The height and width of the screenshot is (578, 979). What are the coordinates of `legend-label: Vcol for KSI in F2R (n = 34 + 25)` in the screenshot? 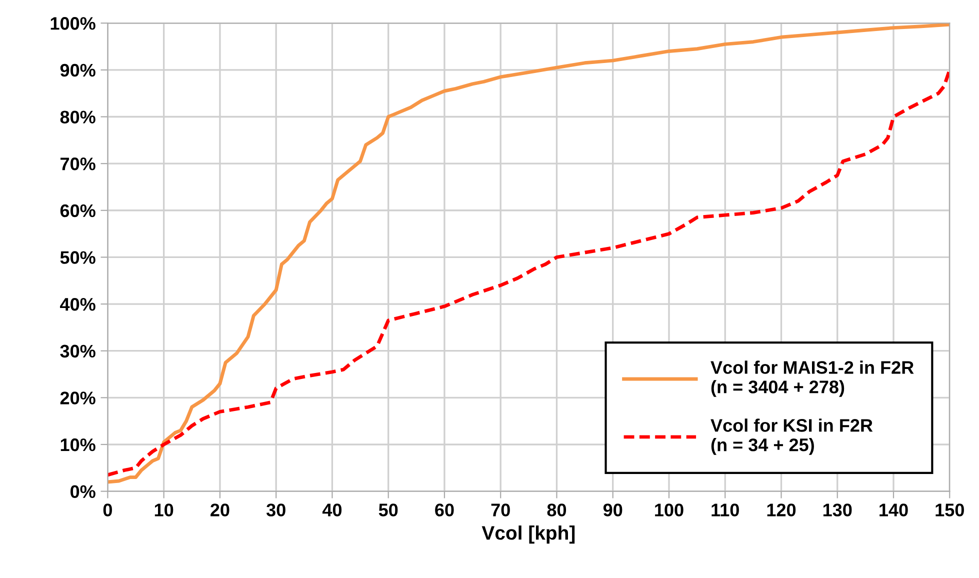 It's located at (791, 436).